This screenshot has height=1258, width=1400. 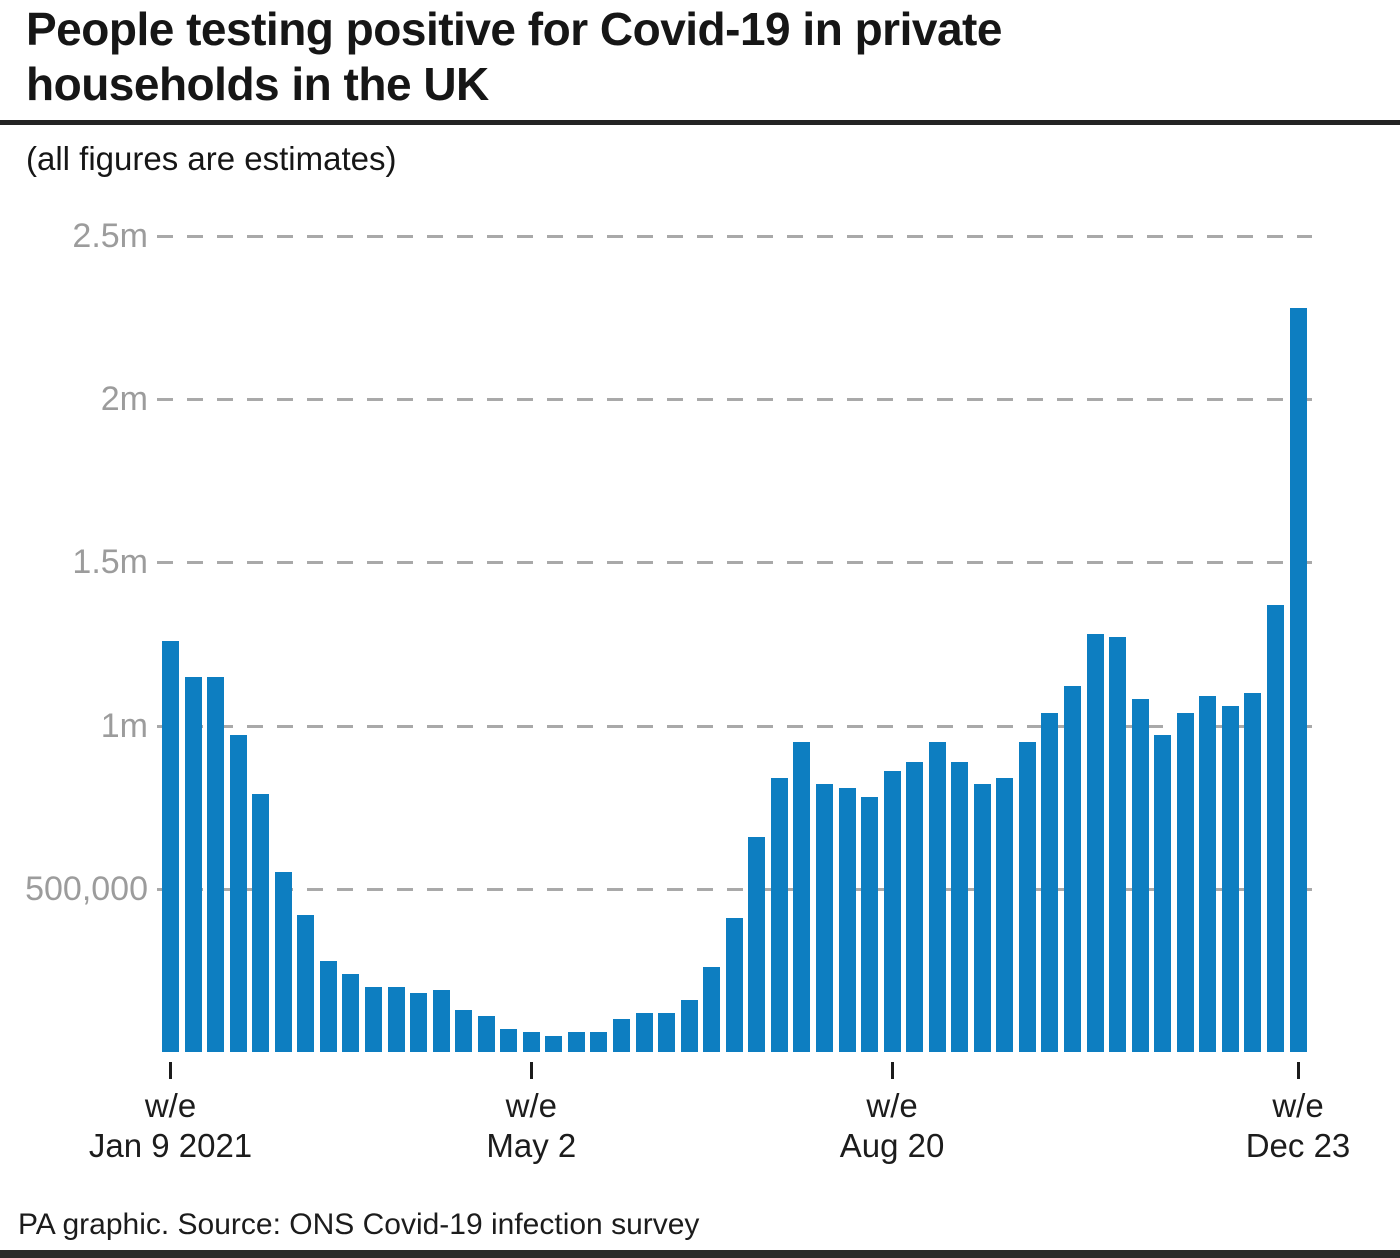 What do you see at coordinates (110, 236) in the screenshot?
I see `y-axis-label: 2.5m` at bounding box center [110, 236].